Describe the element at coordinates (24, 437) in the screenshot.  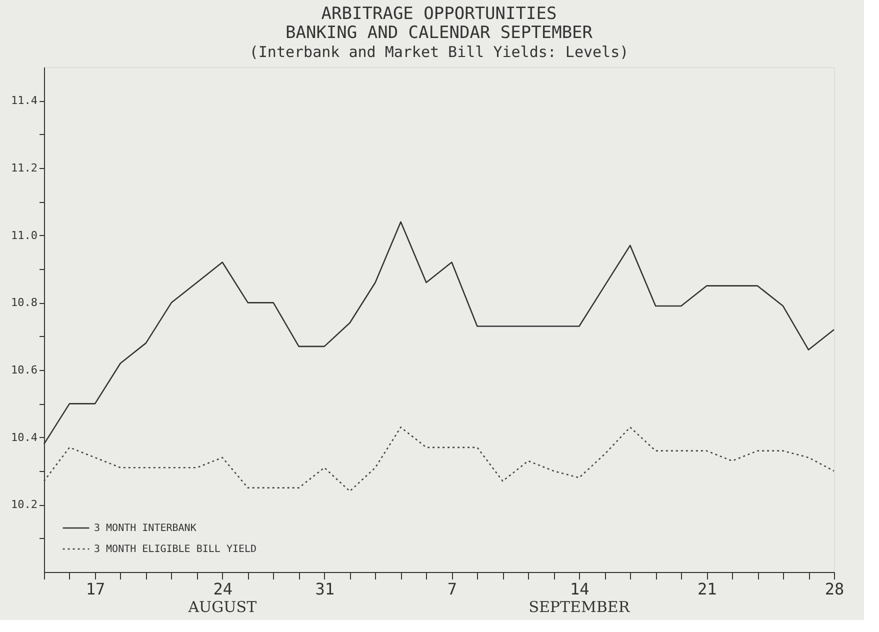
I see `y-tick-label: 10.4` at that location.